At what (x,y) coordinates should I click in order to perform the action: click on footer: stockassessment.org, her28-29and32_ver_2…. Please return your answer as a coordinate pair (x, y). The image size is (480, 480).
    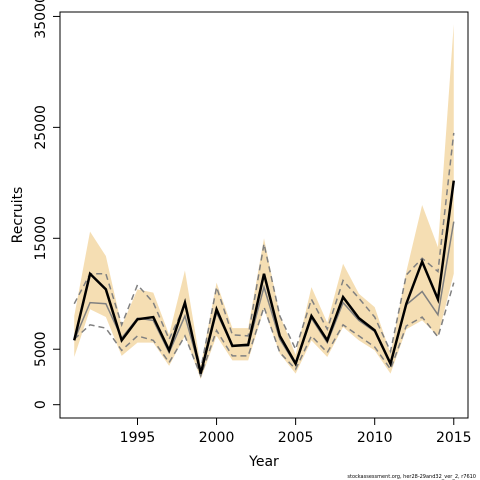
    Looking at the image, I should click on (411, 477).